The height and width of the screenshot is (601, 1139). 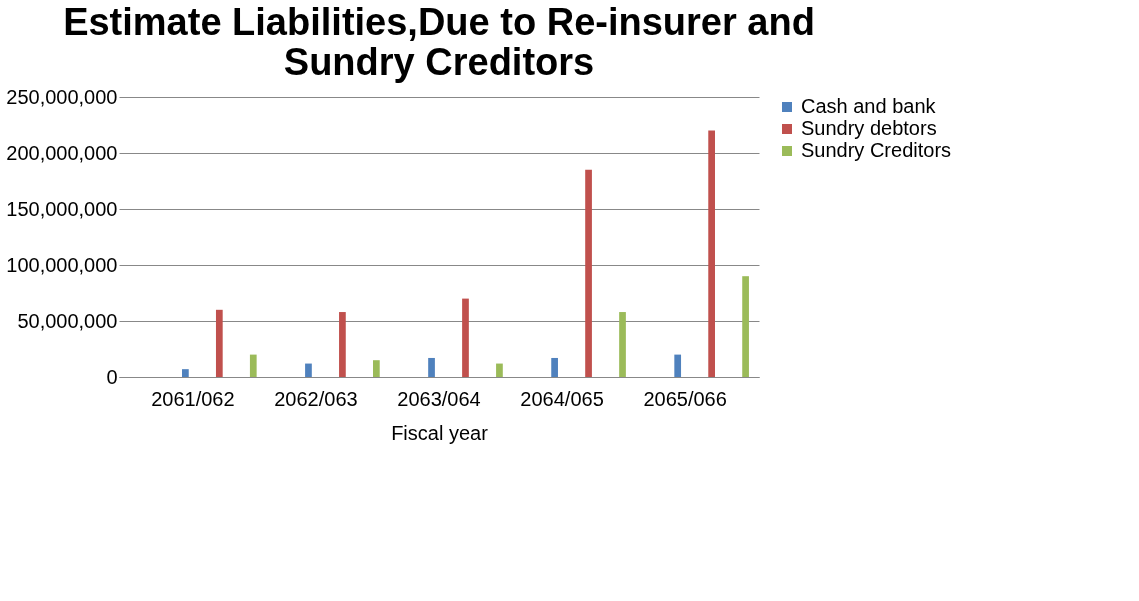 I want to click on x-tick-label: 2064/065, so click(x=562, y=398).